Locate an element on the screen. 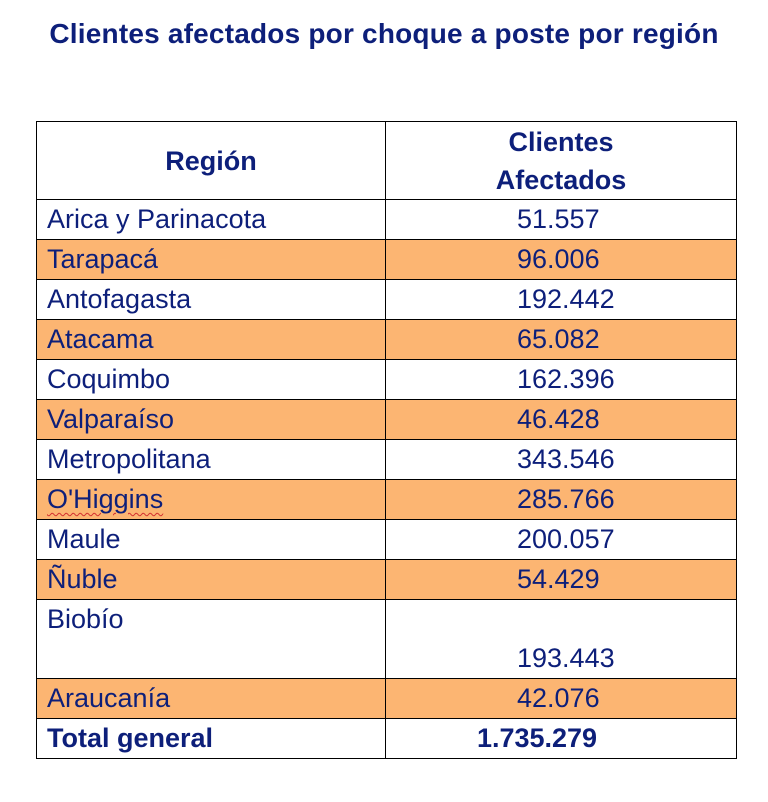  table-row: Antofagasta 192.442 is located at coordinates (386, 299).